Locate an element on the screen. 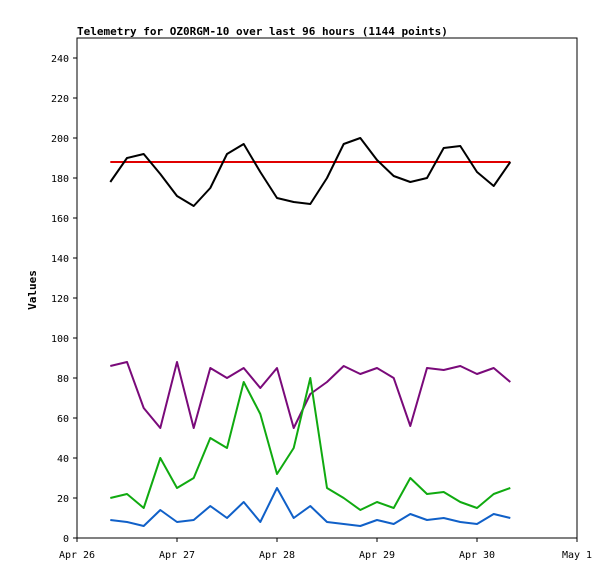 The height and width of the screenshot is (579, 615). x-tick-label: Apr 28 is located at coordinates (277, 555).